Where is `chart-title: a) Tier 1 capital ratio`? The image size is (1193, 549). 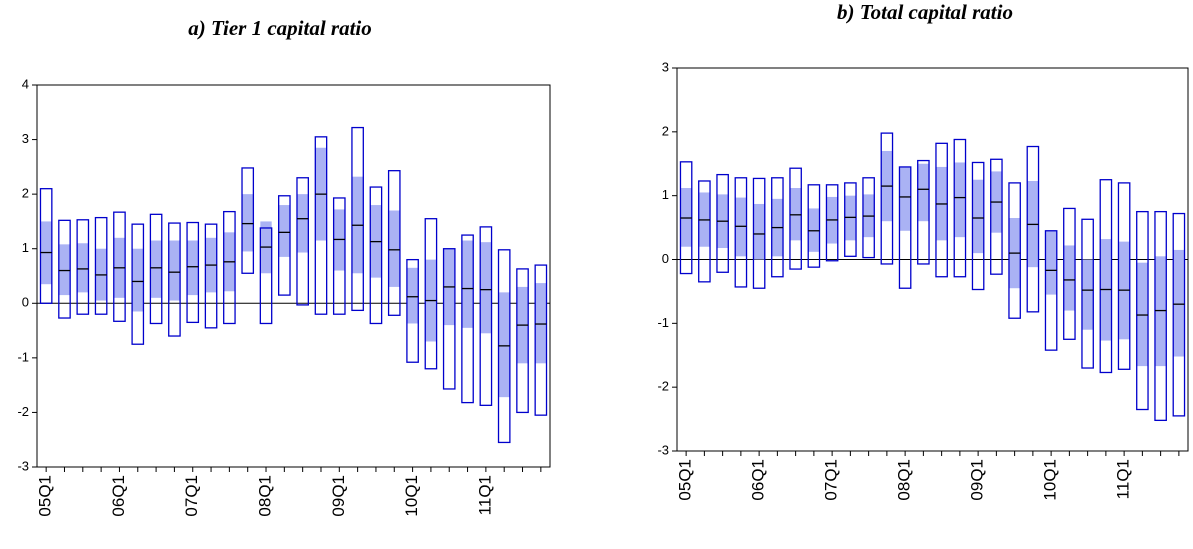 chart-title: a) Tier 1 capital ratio is located at coordinates (280, 28).